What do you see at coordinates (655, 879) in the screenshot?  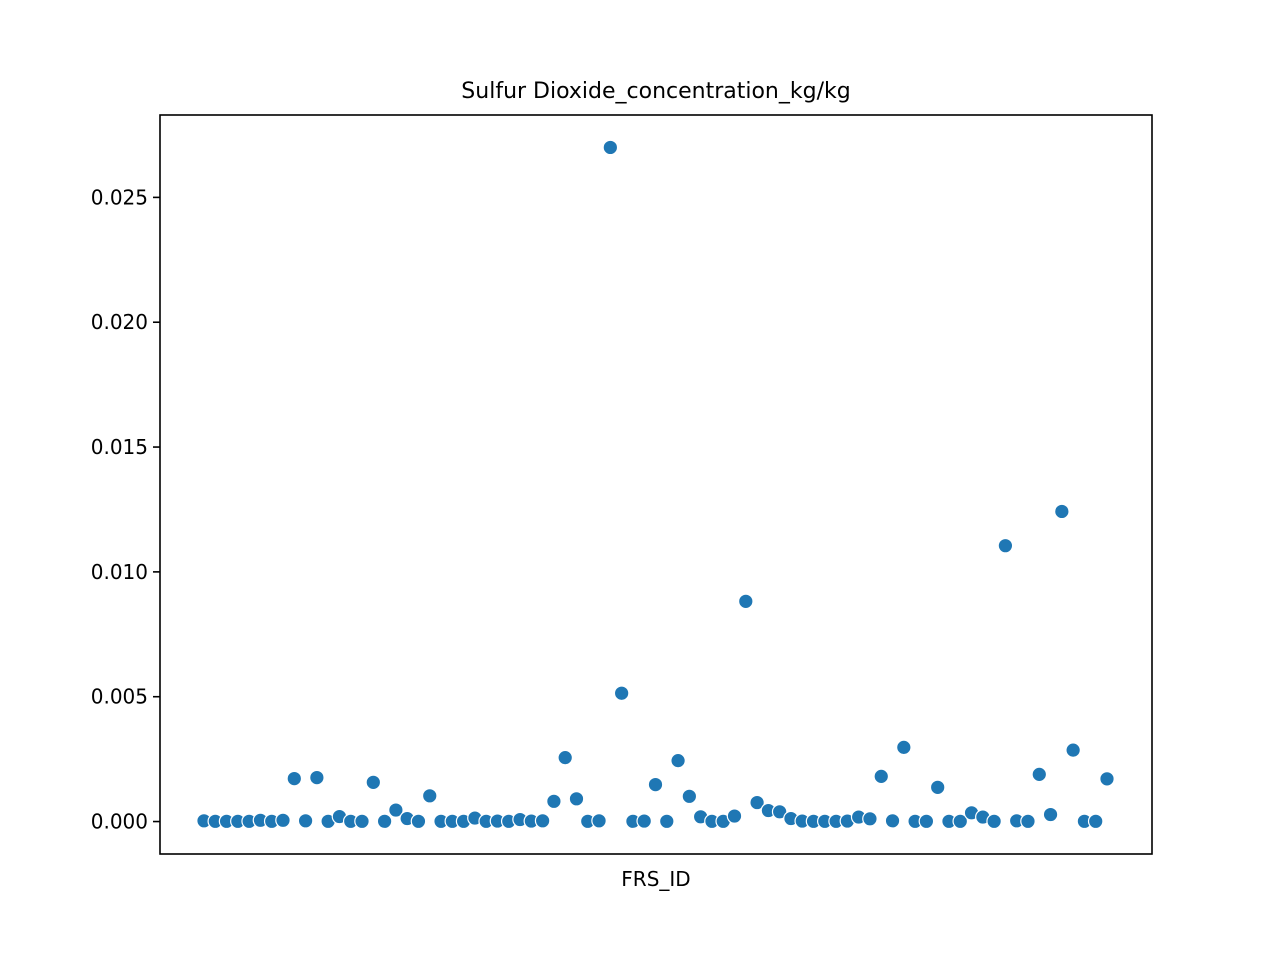 I see `x-axis-label: FRS_ID` at bounding box center [655, 879].